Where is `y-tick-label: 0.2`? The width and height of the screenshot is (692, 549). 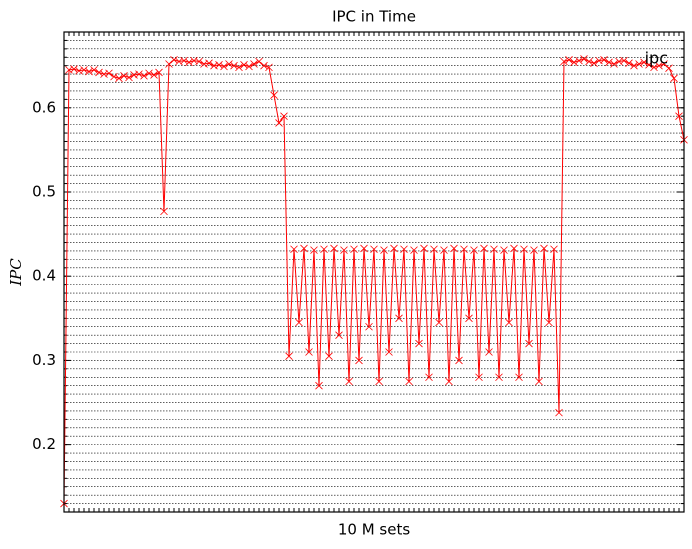
y-tick-label: 0.2 is located at coordinates (44, 444).